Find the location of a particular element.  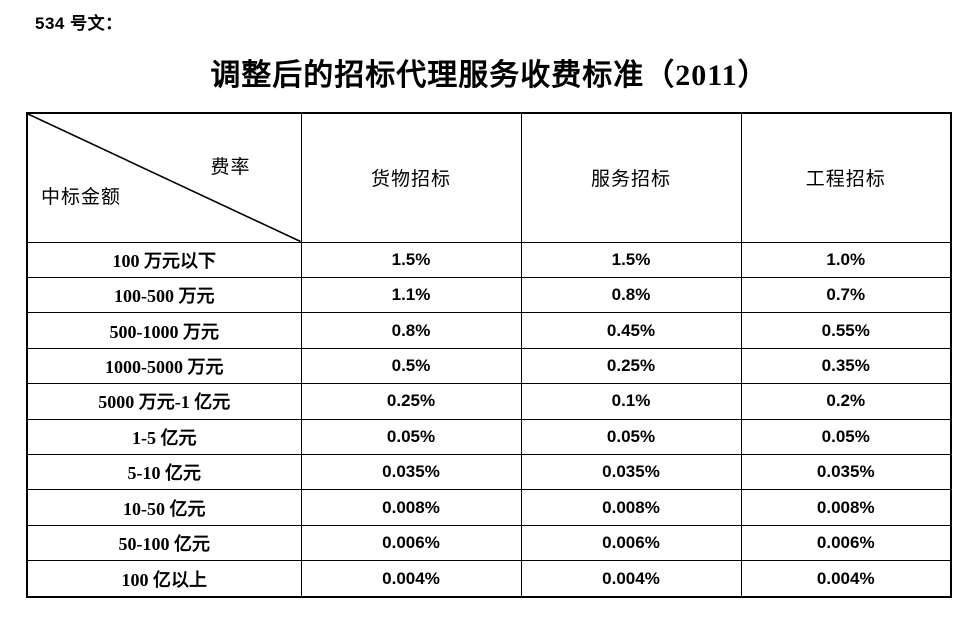

table-row: 1-5 亿元 0.05% 0.05% 0.05% is located at coordinates (489, 437).